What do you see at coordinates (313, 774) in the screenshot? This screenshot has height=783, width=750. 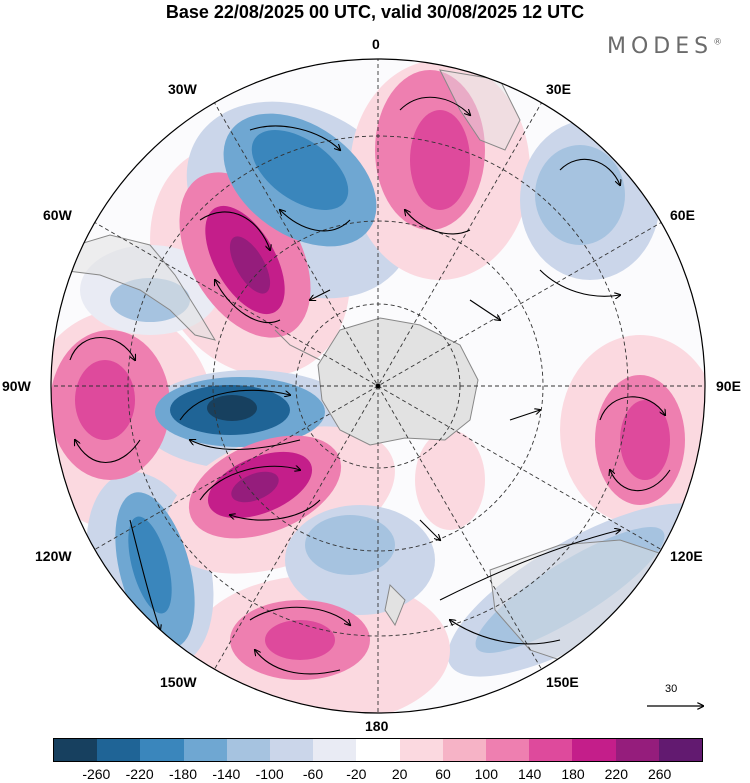 I see `colorbar-tick-label: -60` at bounding box center [313, 774].